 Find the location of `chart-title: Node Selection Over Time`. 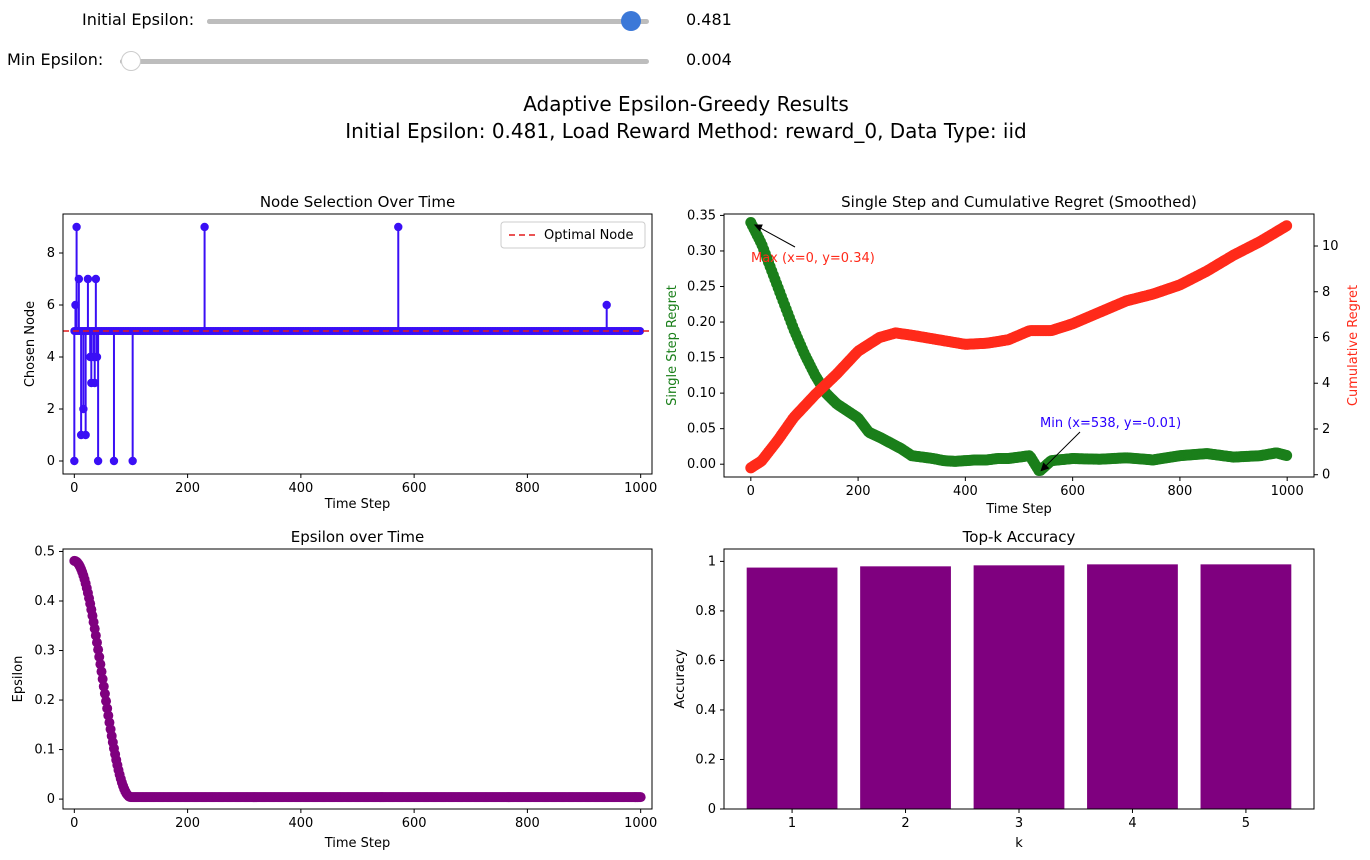

chart-title: Node Selection Over Time is located at coordinates (357, 202).